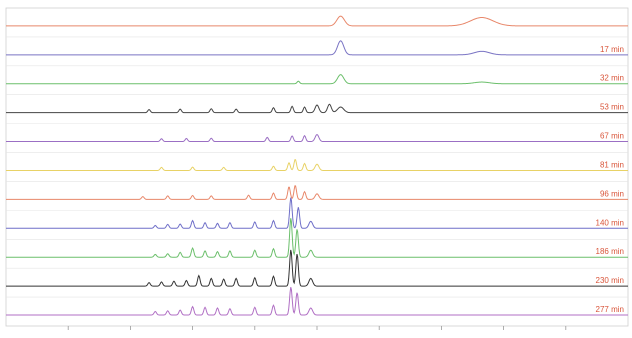 This screenshot has width=632, height=338. I want to click on trace-label-3: 53 min, so click(612, 107).